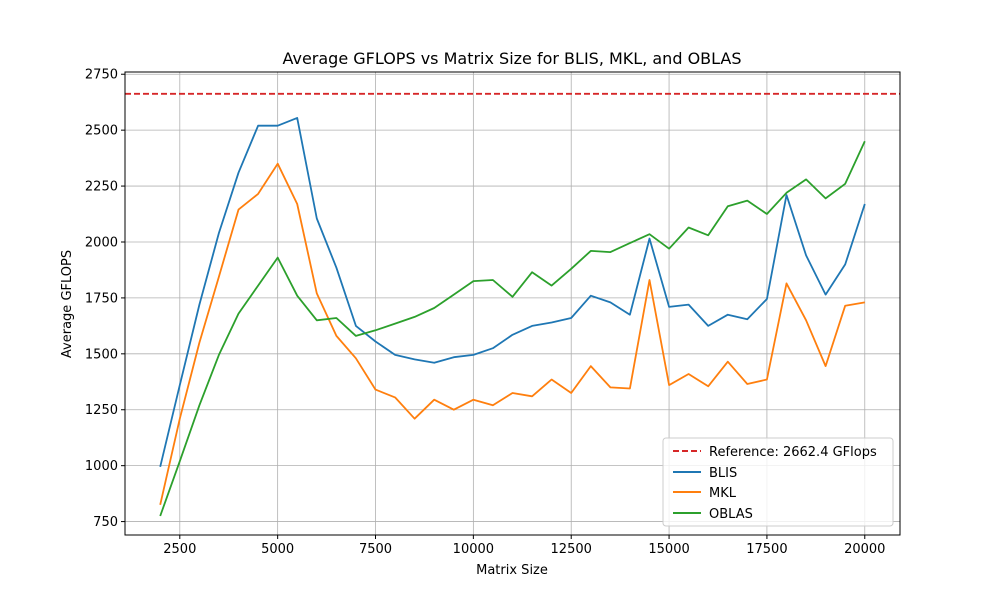  Describe the element at coordinates (864, 549) in the screenshot. I see `x-tick-label: 20000` at that location.